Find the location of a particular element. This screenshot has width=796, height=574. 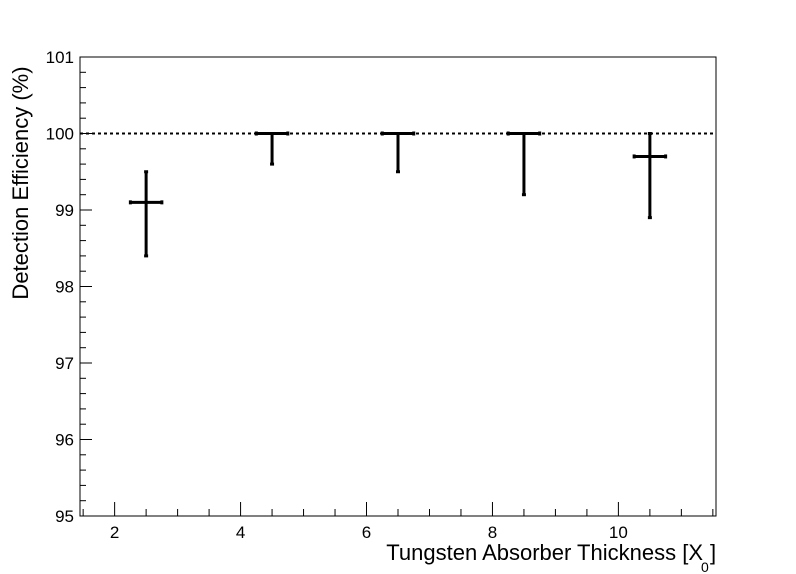

y-tick-label: 95 is located at coordinates (64, 516).